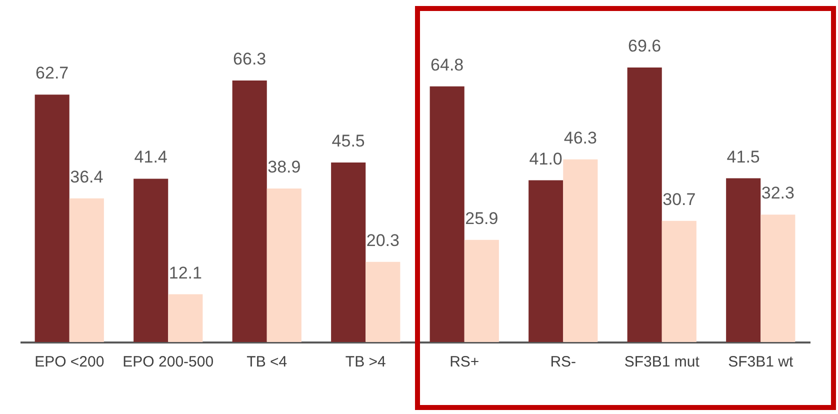 The height and width of the screenshot is (414, 838). What do you see at coordinates (52, 73) in the screenshot?
I see `data-label: 62.7` at bounding box center [52, 73].